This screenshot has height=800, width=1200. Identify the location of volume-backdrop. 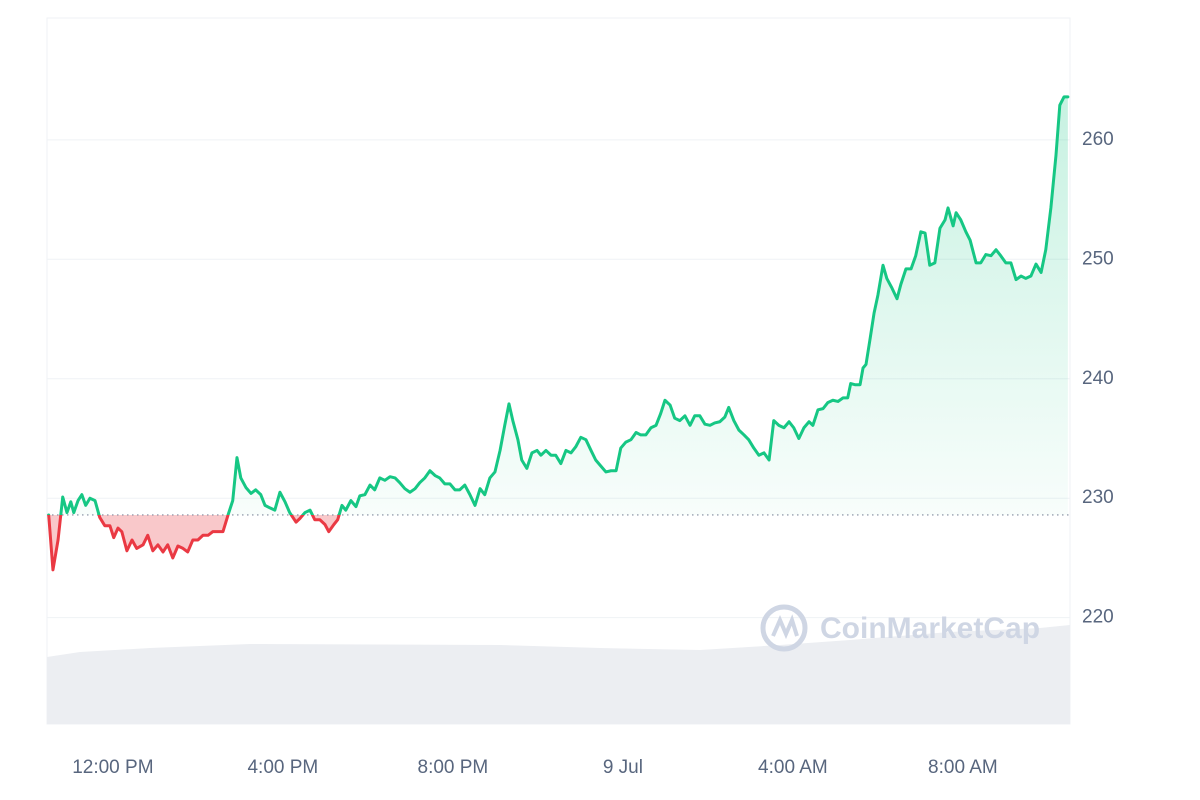
(558, 674).